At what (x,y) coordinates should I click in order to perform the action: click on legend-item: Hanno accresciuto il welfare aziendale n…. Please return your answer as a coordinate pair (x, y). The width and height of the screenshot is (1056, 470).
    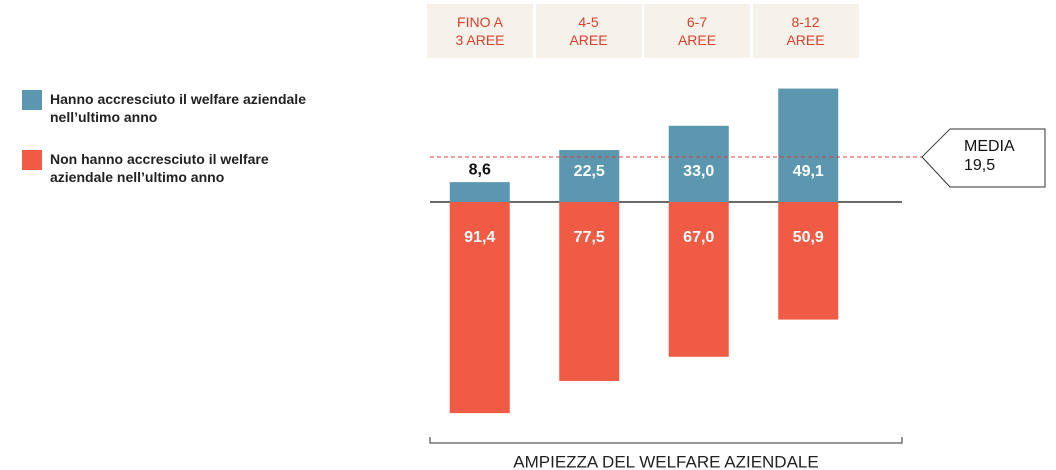
    Looking at the image, I should click on (171, 108).